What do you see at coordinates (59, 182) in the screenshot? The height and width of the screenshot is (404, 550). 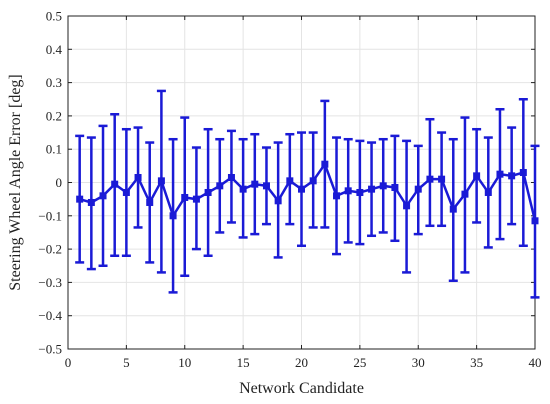 I see `y-tick-label: 0` at bounding box center [59, 182].